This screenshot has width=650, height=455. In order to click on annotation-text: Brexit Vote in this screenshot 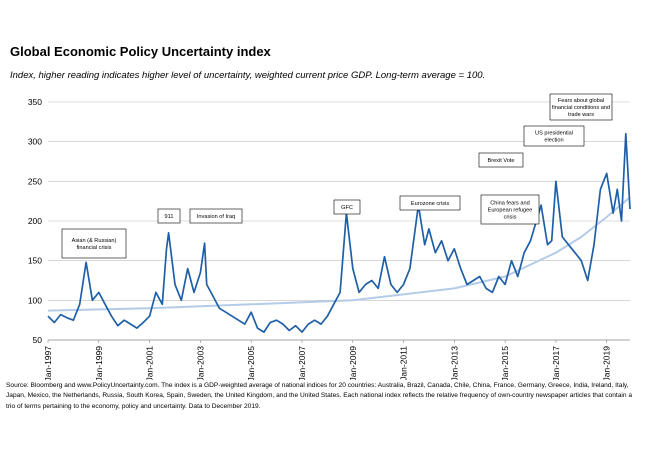, I will do `click(500, 161)`.